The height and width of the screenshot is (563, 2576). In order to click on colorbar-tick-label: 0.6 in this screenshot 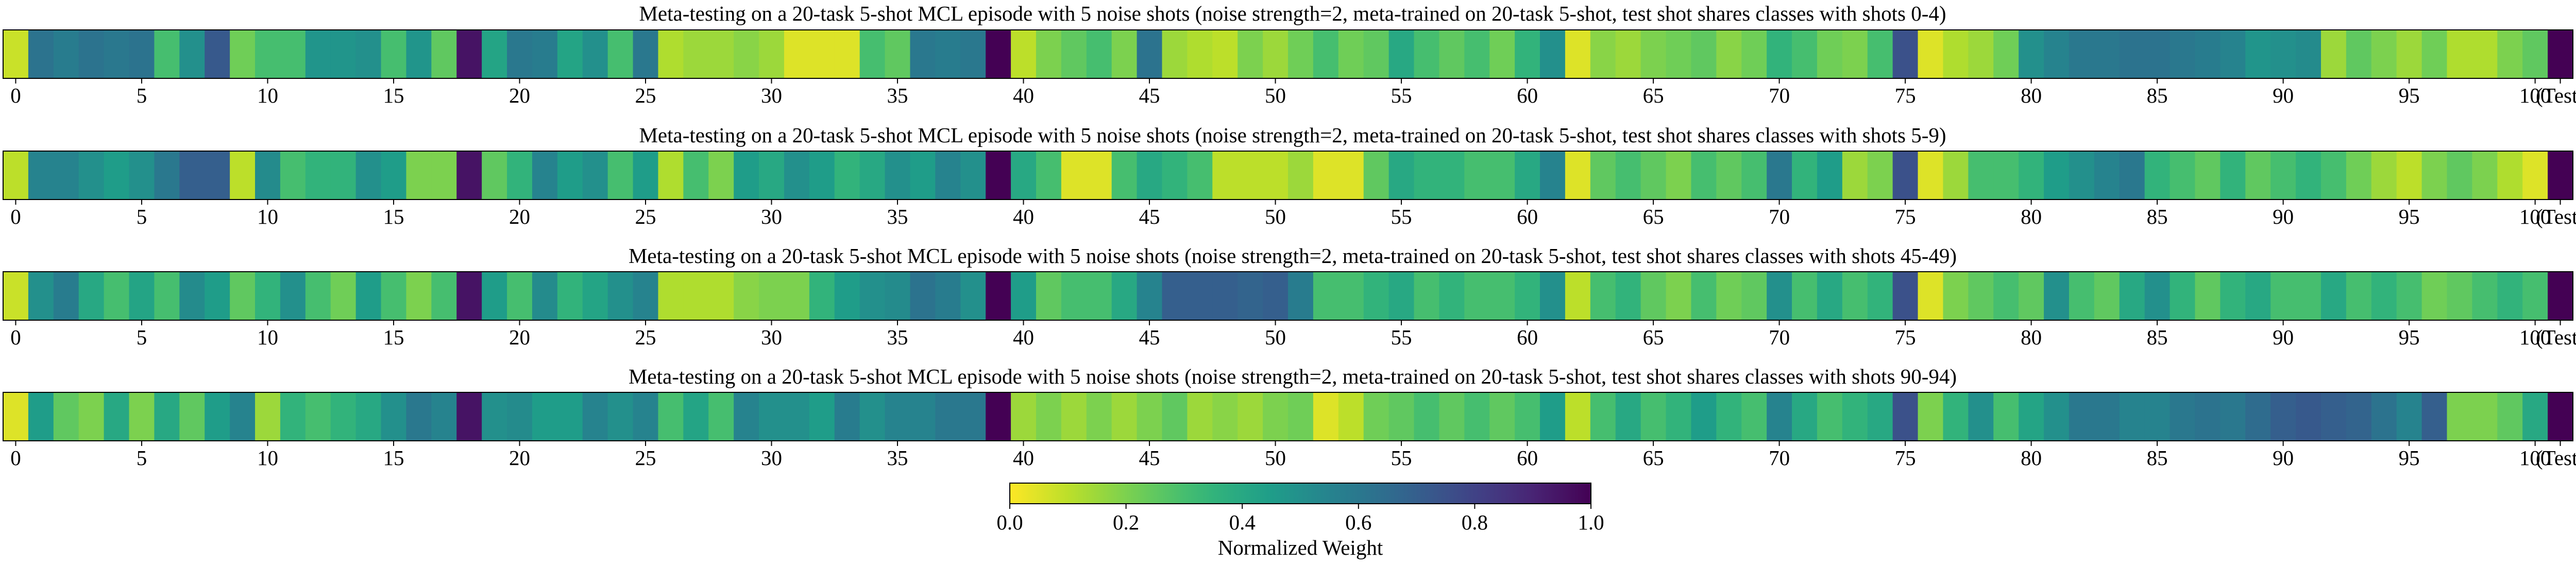, I will do `click(1358, 522)`.